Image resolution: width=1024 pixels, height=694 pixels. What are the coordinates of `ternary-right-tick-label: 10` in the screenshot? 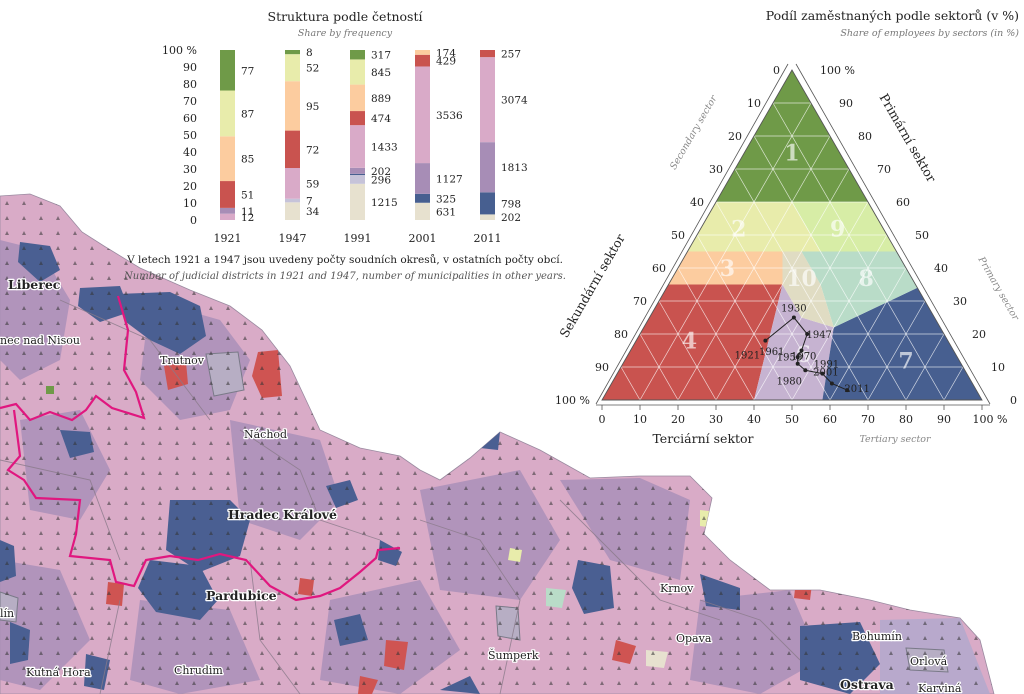 It's located at (998, 367).